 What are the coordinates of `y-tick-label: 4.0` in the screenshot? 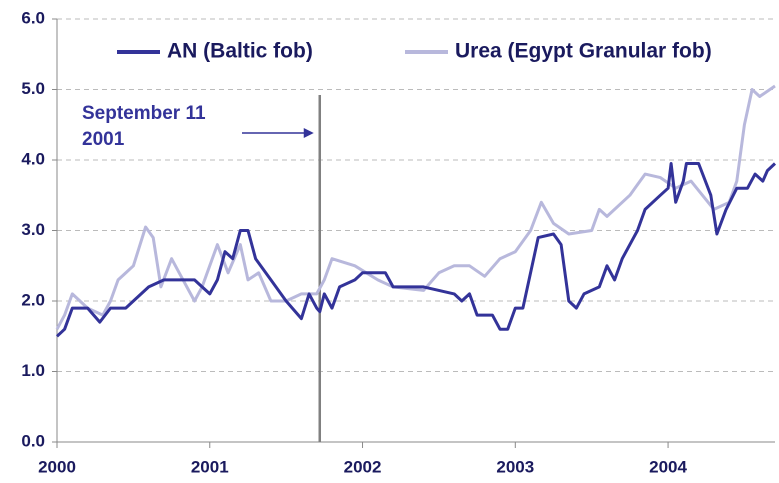 It's located at (33, 158).